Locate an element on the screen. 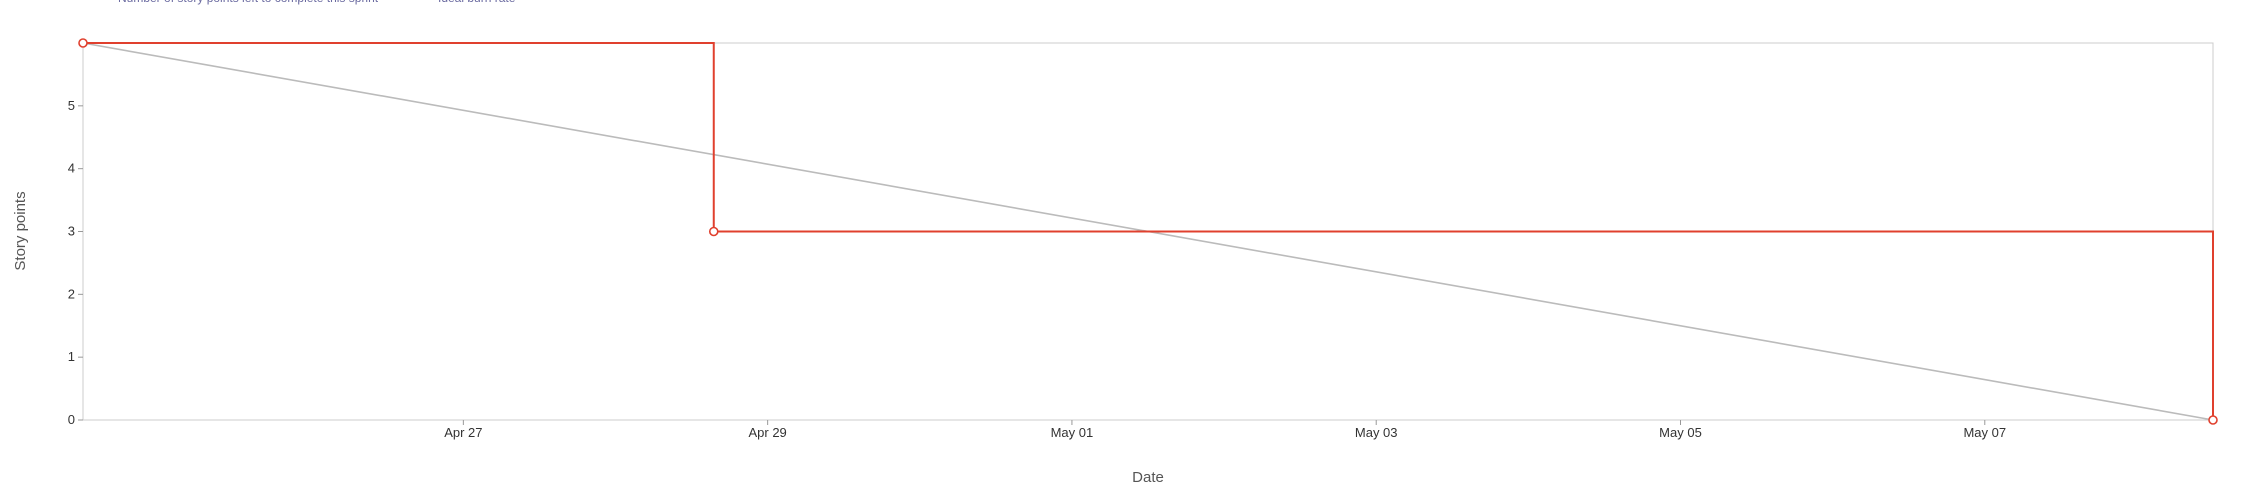 The width and height of the screenshot is (2256, 503). y-tick-label: 5 is located at coordinates (71, 105).